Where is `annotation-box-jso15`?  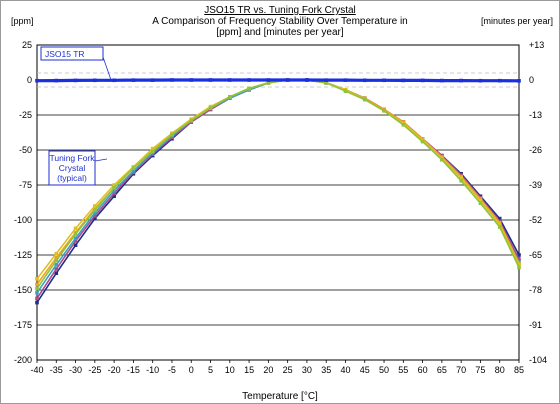 annotation-box-jso15 is located at coordinates (72, 53).